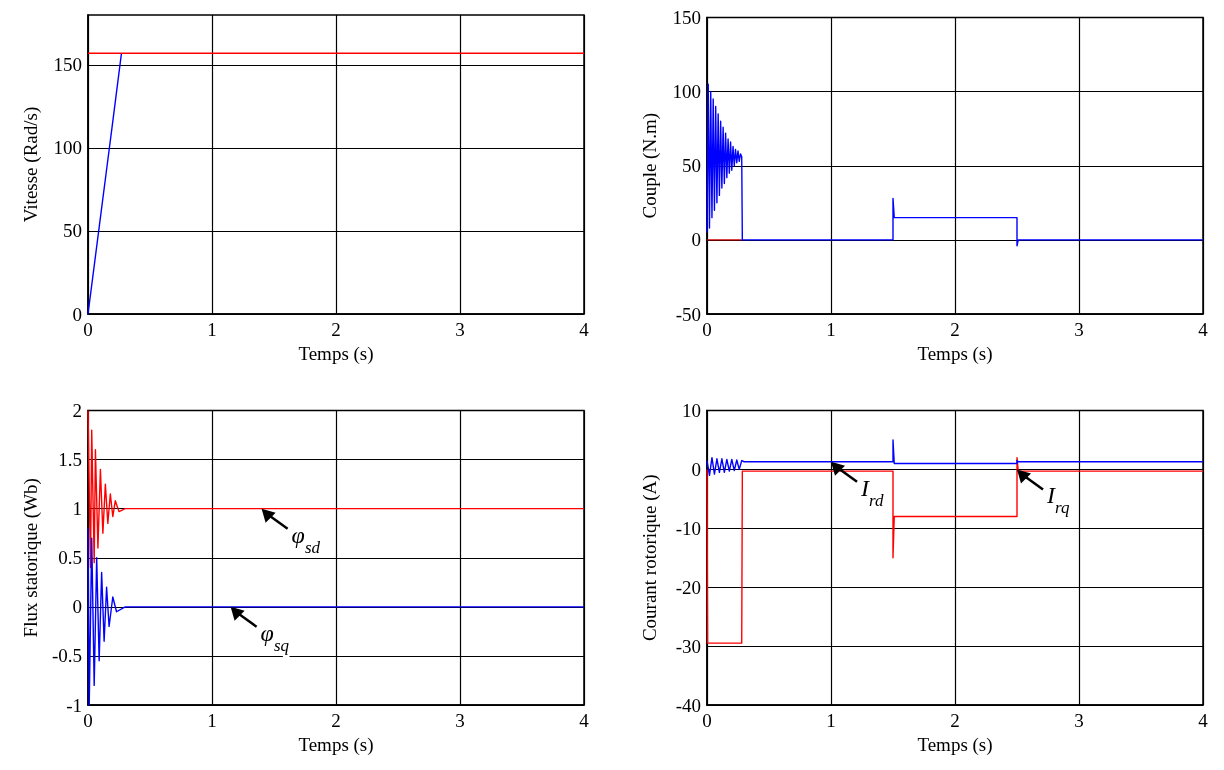 The image size is (1224, 770). Describe the element at coordinates (275, 637) in the screenshot. I see `annotation: φ$_{sq}$` at that location.